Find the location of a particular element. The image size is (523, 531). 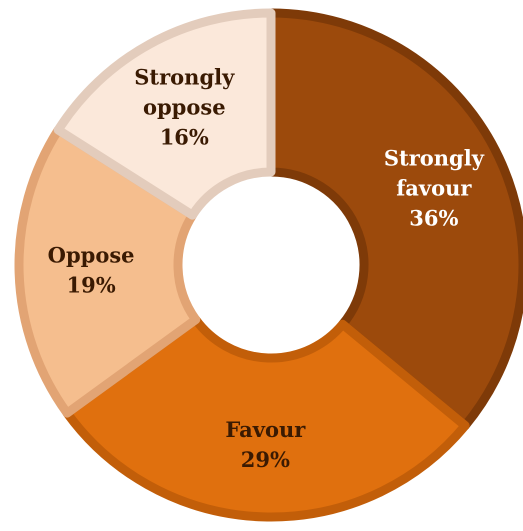

slice-category-label: oppose is located at coordinates (184, 106).